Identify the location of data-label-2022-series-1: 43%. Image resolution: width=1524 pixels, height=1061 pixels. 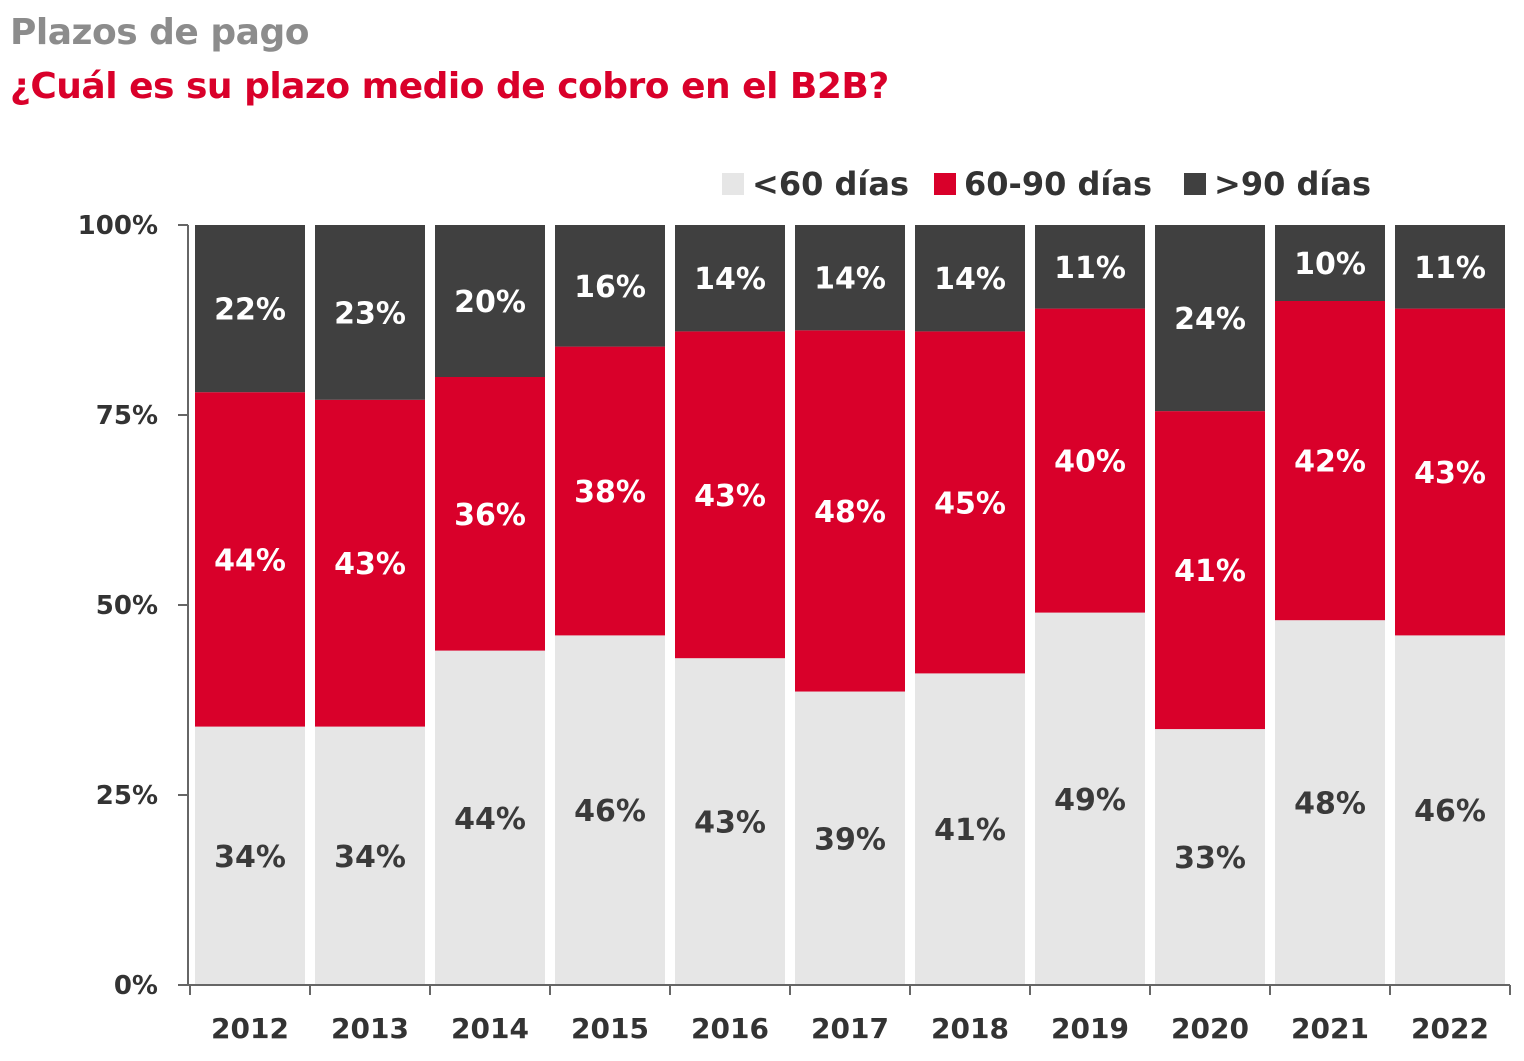
(1450, 473).